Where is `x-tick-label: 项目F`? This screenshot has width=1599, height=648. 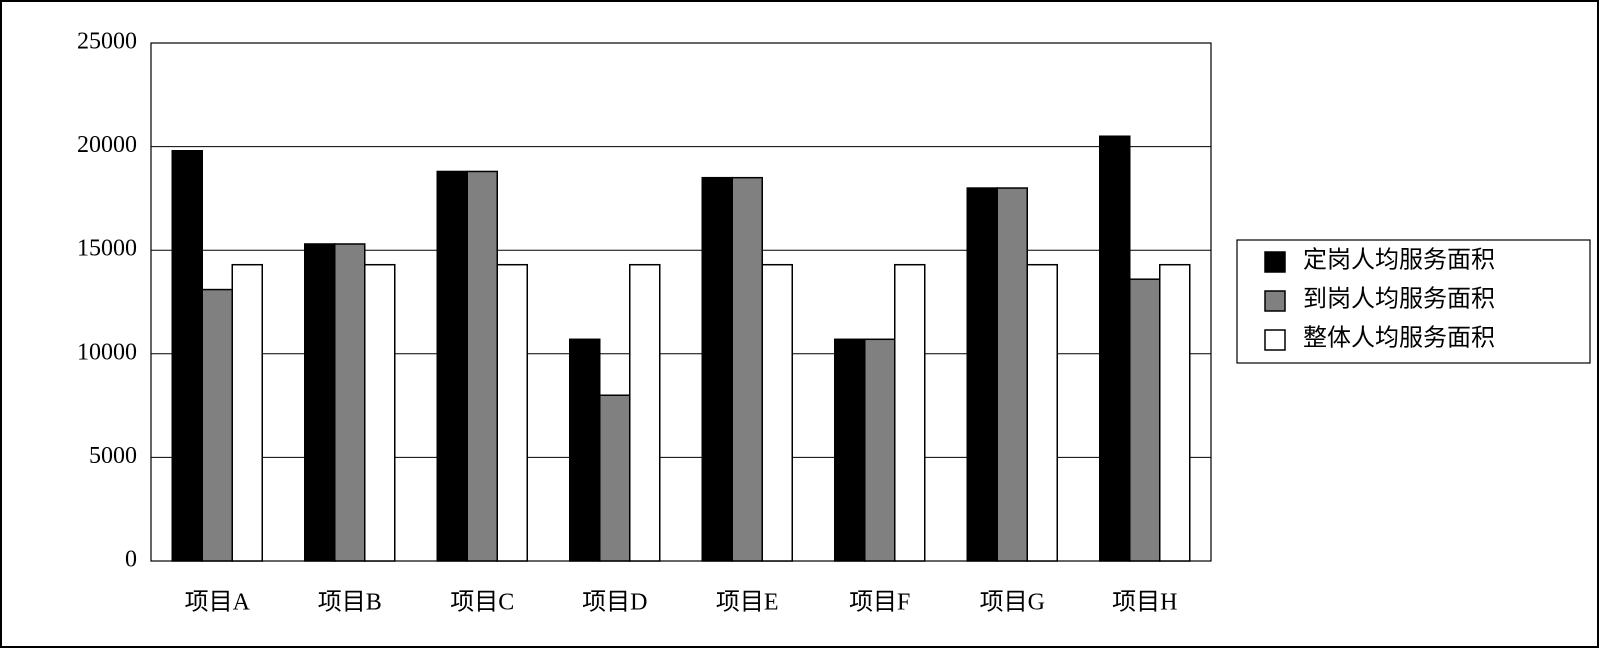 x-tick-label: 项目F is located at coordinates (879, 603).